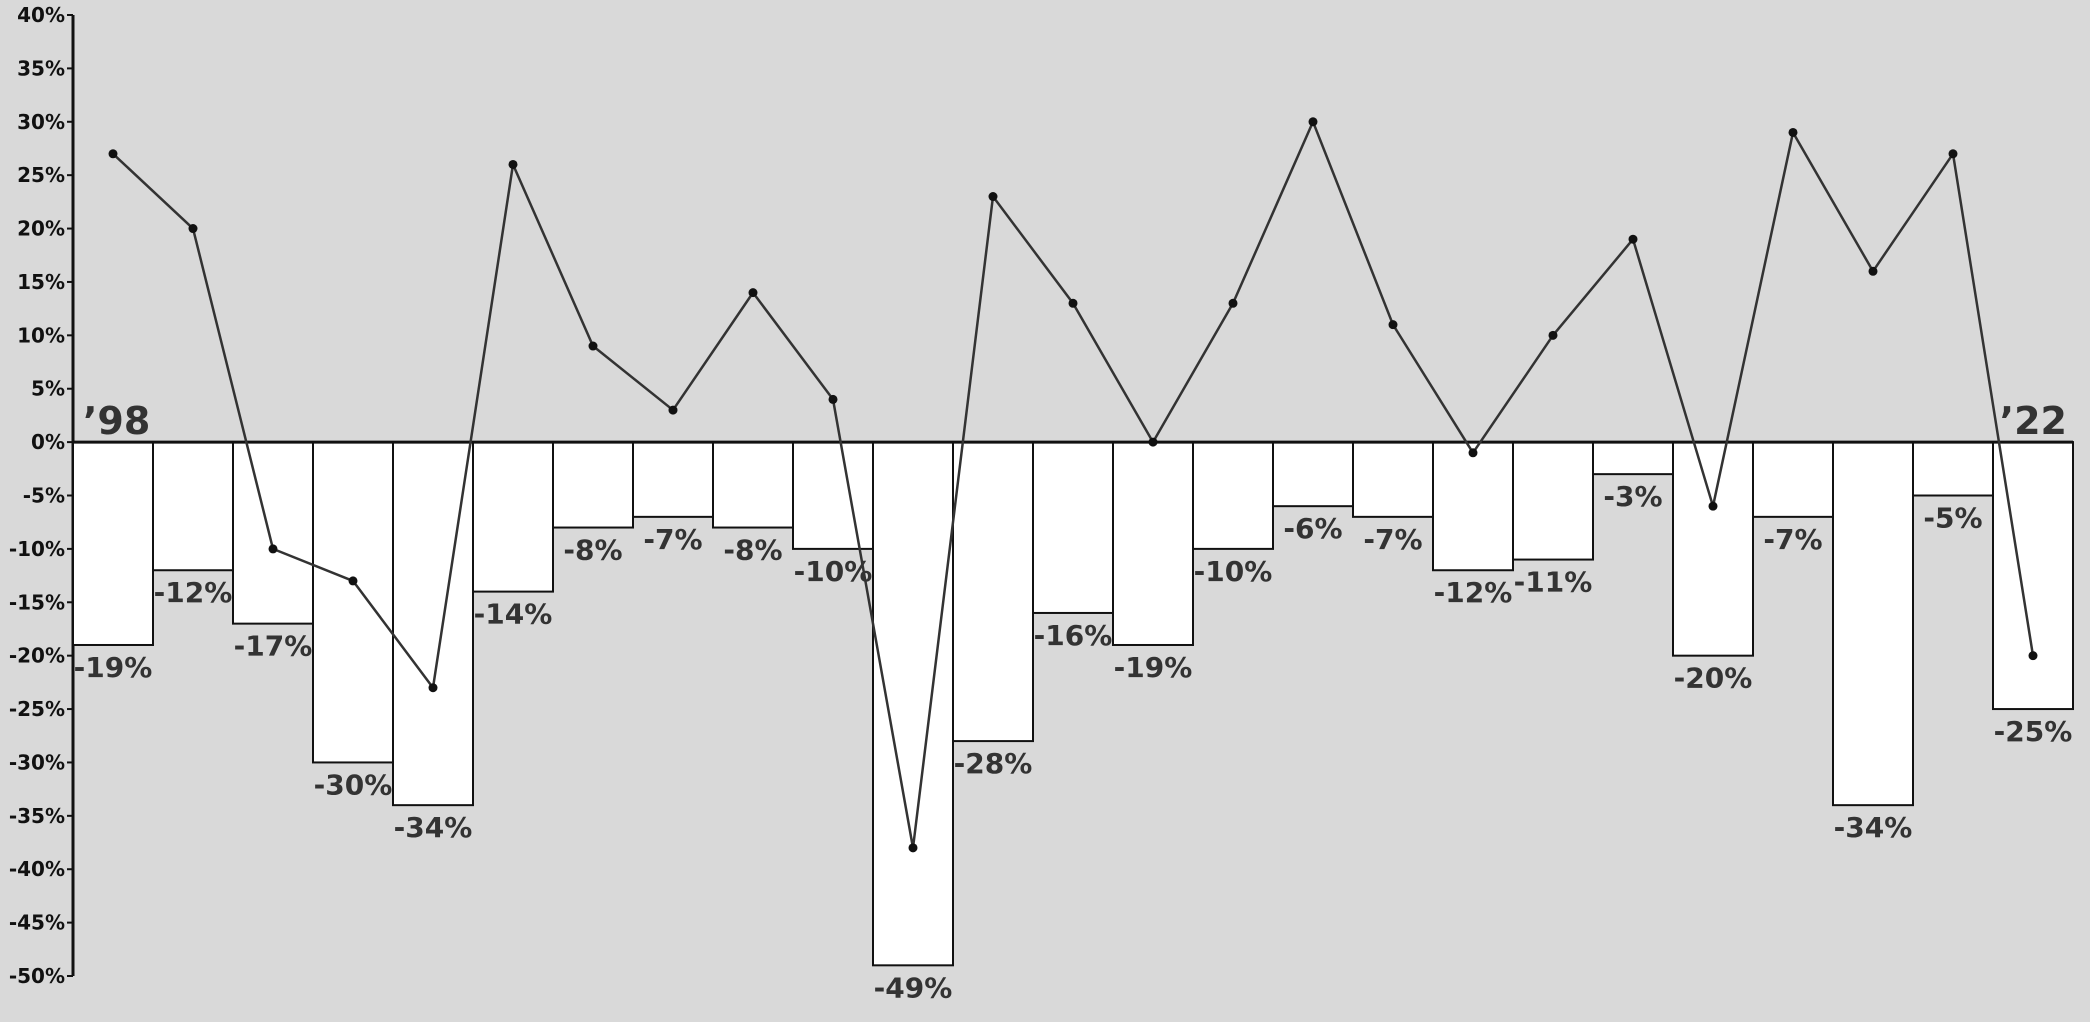 The width and height of the screenshot is (2090, 1022). I want to click on line-point-2006, so click(753, 293).